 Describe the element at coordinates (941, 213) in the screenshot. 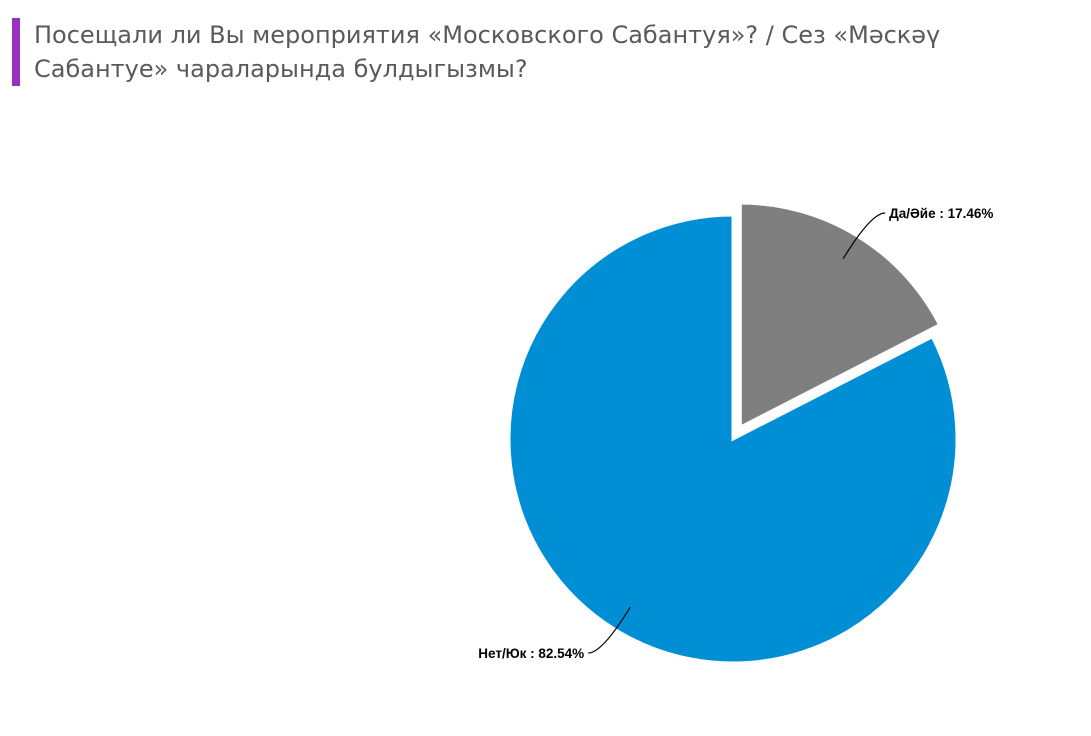

I see `slice-label-1: Да/Әйе : 17.46%` at that location.